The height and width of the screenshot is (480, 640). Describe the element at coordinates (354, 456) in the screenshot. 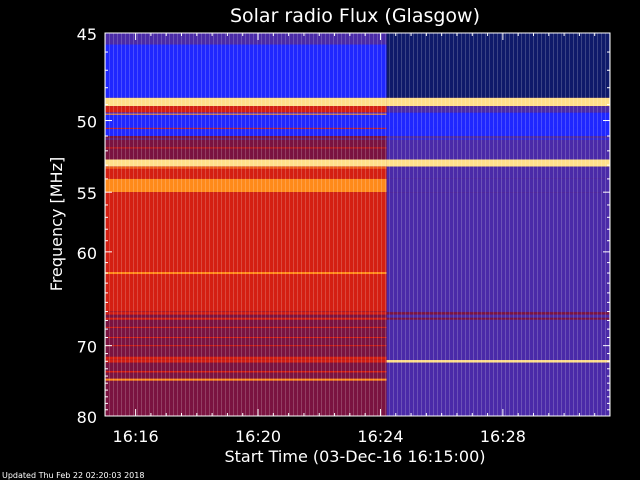

I see `x-axis-label: Start Time (03-Dec-16 16:15:00)` at that location.